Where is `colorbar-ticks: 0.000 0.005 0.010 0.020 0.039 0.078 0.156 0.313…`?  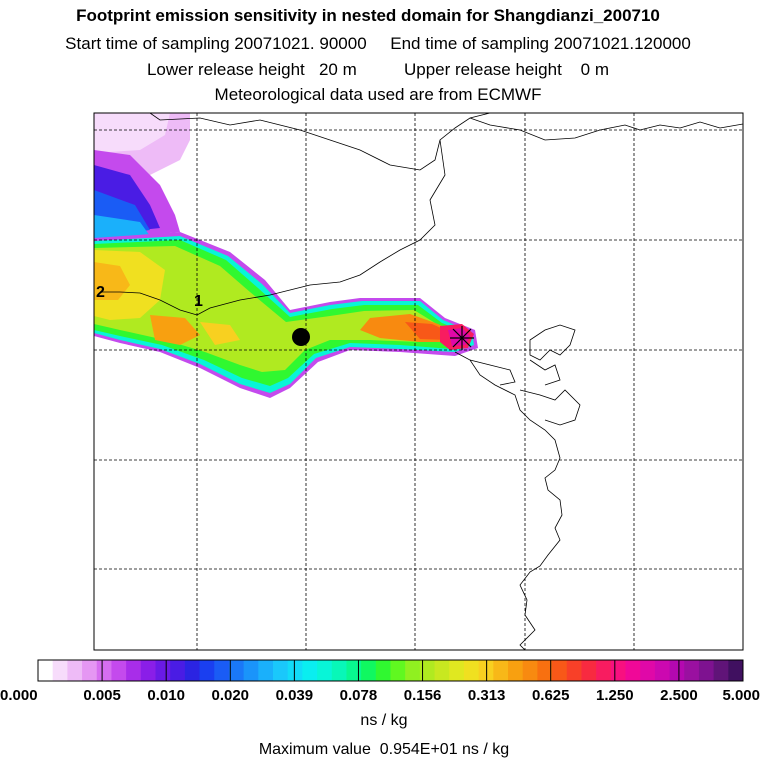
colorbar-ticks: 0.000 0.005 0.010 0.020 0.039 0.078 0.156 0.313… is located at coordinates (380, 682).